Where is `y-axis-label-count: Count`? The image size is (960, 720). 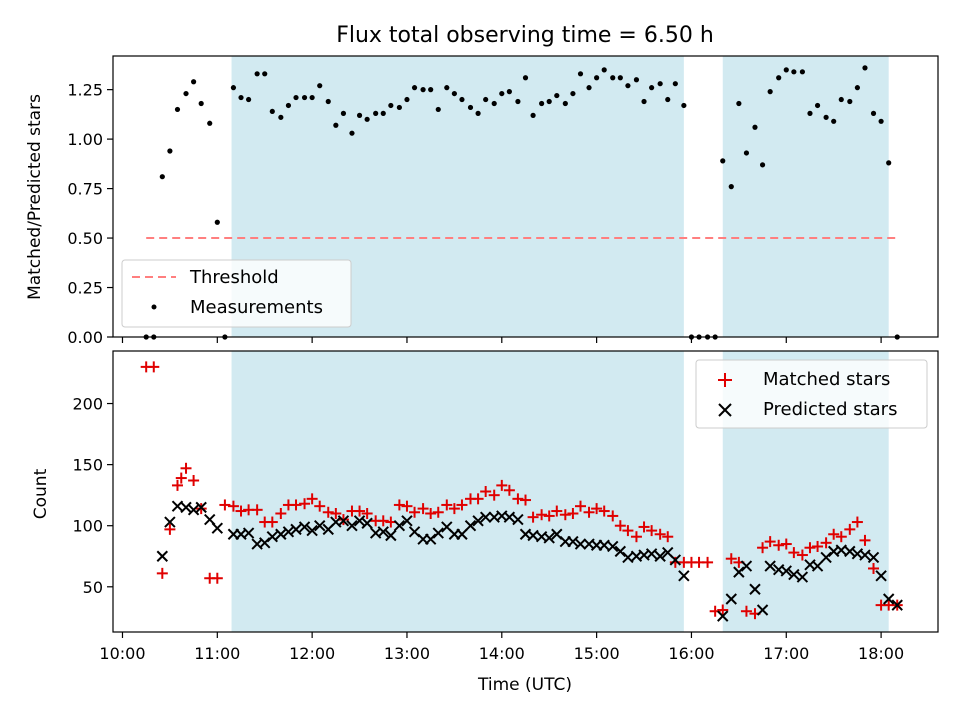 y-axis-label-count: Count is located at coordinates (41, 493).